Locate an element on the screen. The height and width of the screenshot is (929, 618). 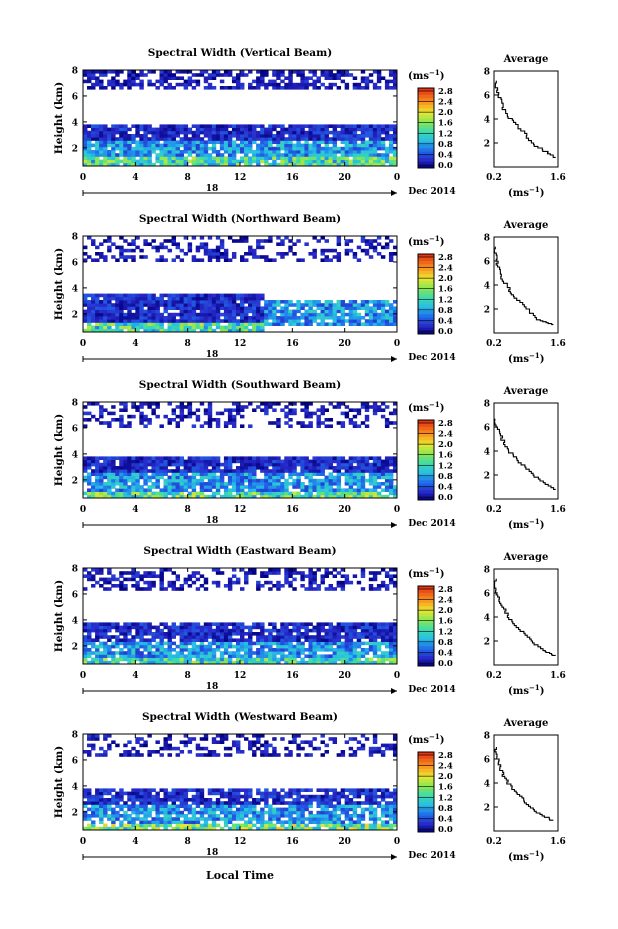
colorbar-tick-label: 0.0 is located at coordinates (445, 332).